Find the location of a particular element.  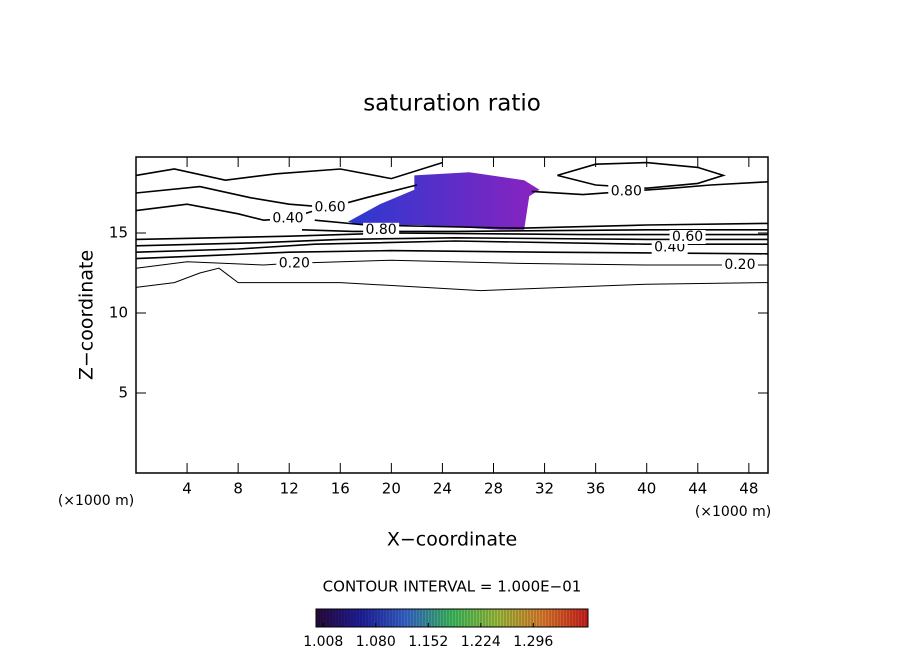

x-tick-label: 48 is located at coordinates (748, 489).